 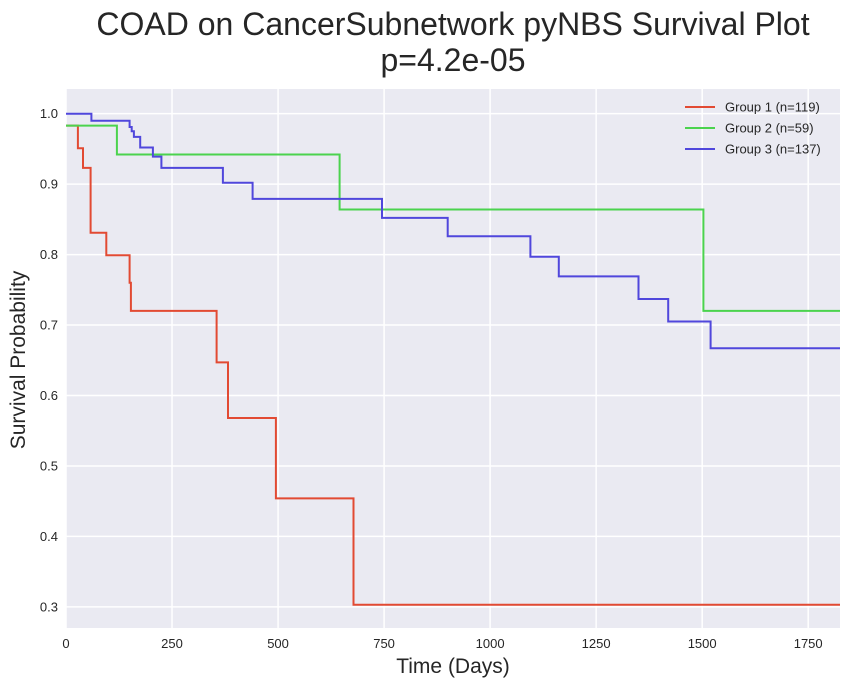 I want to click on y-tick-label: 0.8, so click(x=49, y=254).